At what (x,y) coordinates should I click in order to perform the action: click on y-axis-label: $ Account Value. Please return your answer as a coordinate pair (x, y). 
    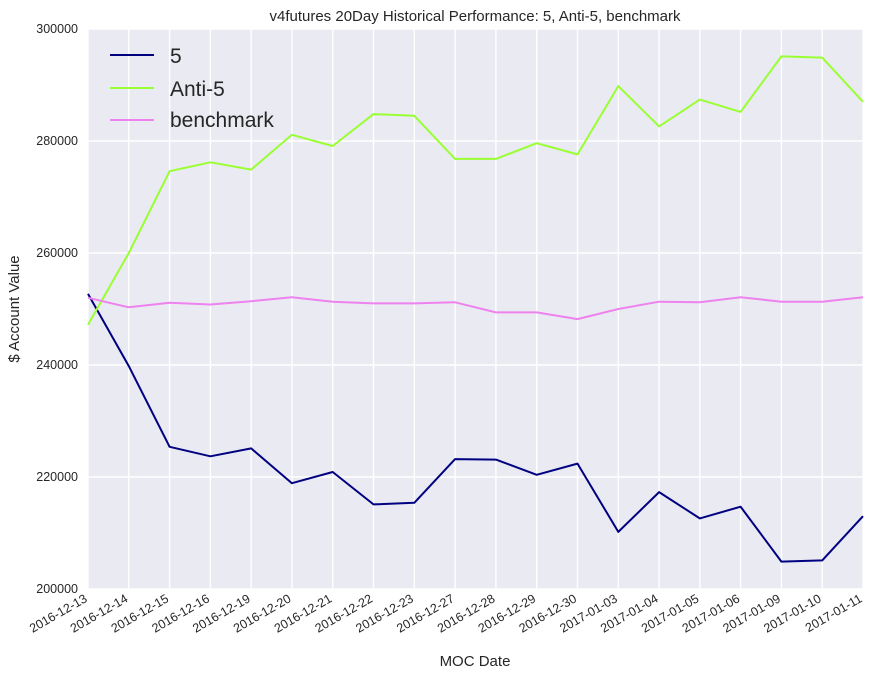
    Looking at the image, I should click on (14, 308).